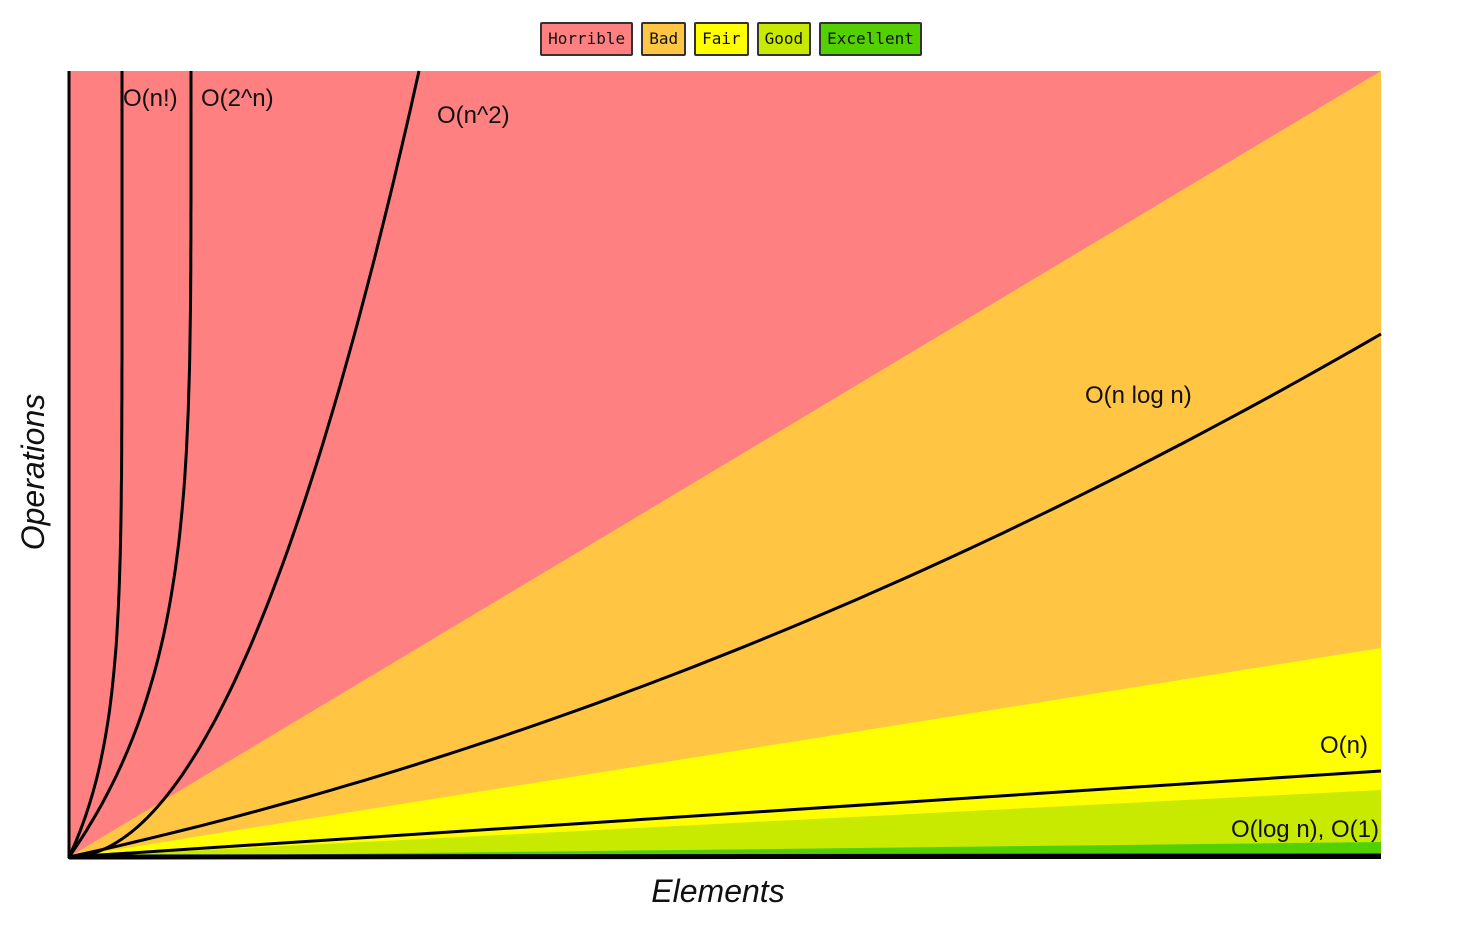 The height and width of the screenshot is (925, 1457). I want to click on legend-entry-fair: Fair, so click(721, 39).